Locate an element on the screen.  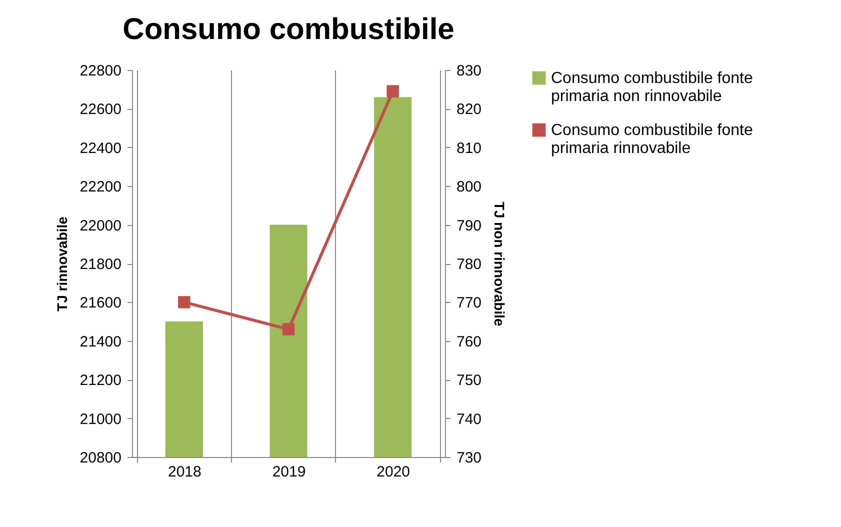
y-tick-label: 21200 is located at coordinates (101, 381).